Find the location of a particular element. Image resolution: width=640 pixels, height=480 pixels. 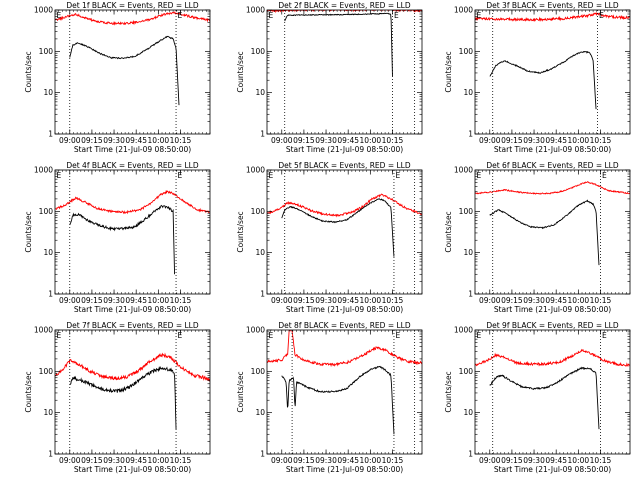

x-axis-label-8: Start Time (21-Jul-09 08:50:00) is located at coordinates (344, 469).